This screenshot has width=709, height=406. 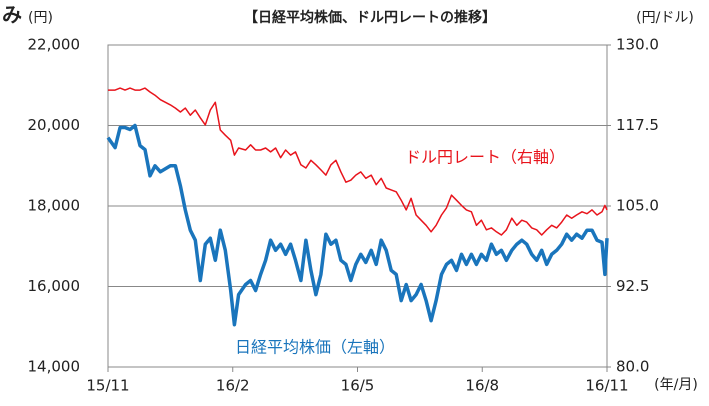 I want to click on y2-tick-label: 92.5, so click(x=632, y=286).